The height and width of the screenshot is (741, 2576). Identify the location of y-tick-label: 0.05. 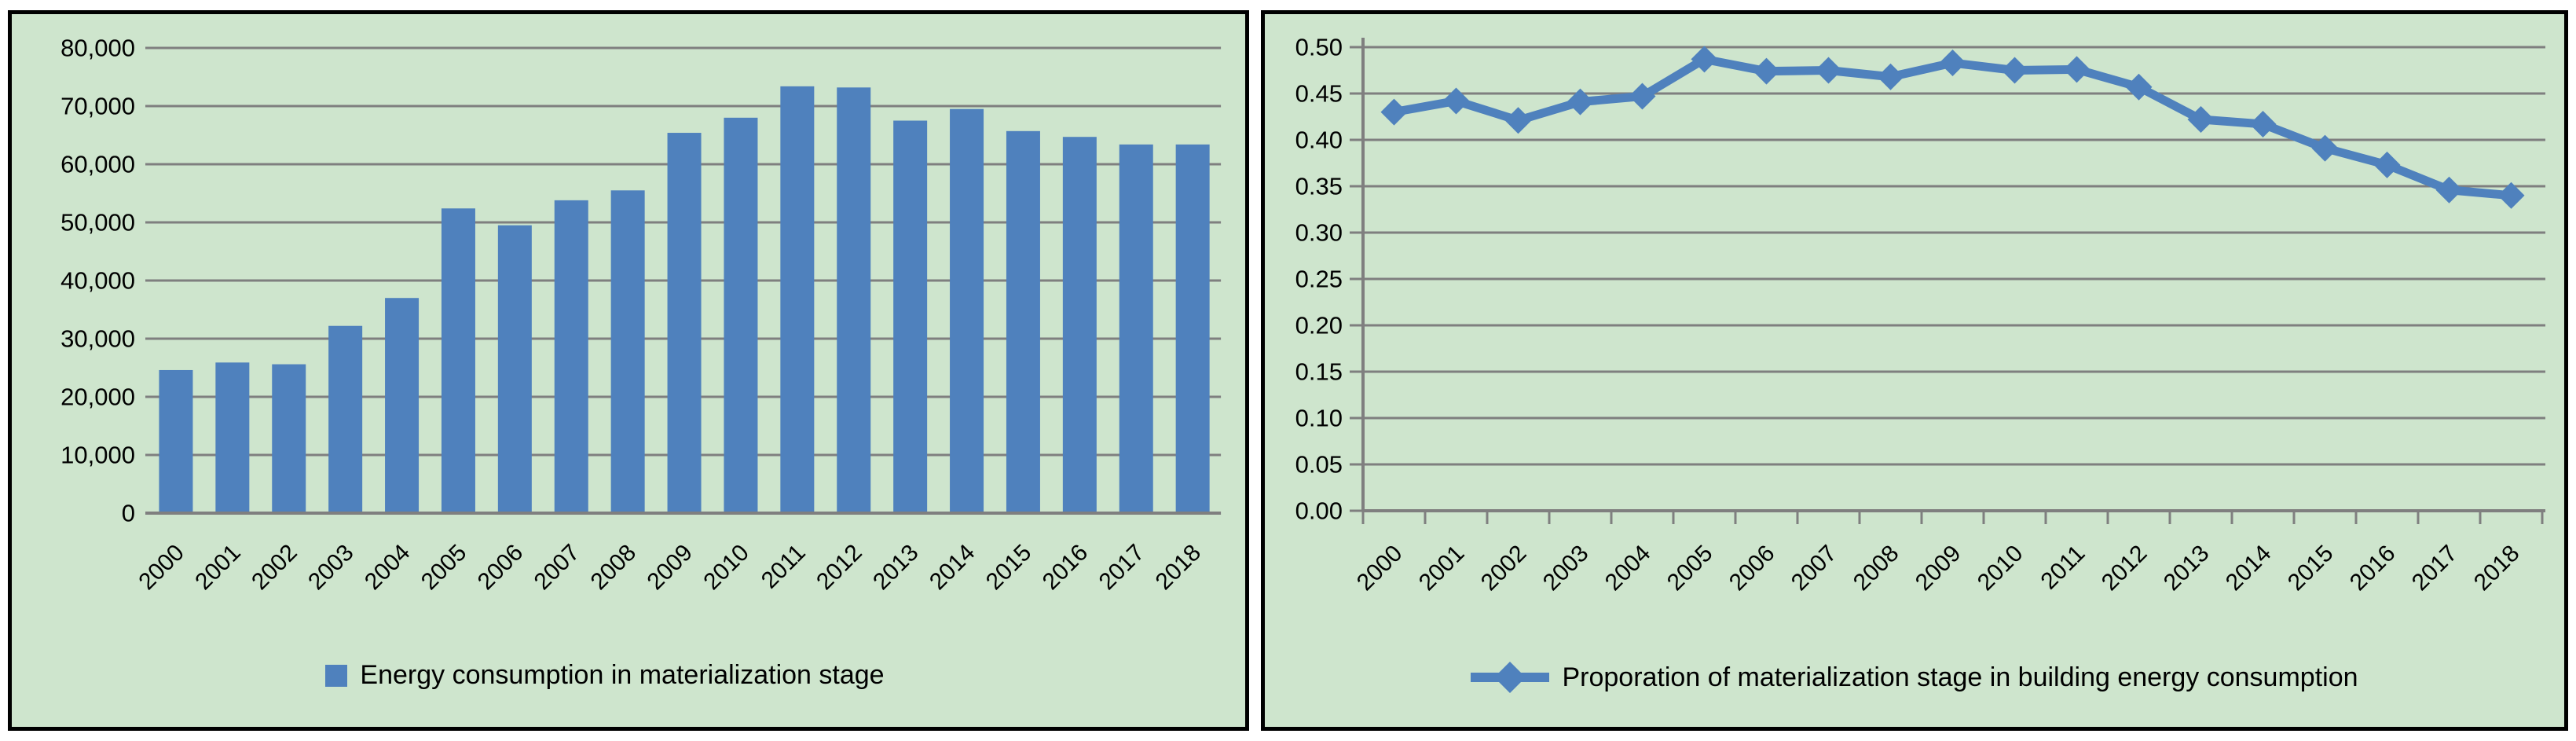
(1319, 465).